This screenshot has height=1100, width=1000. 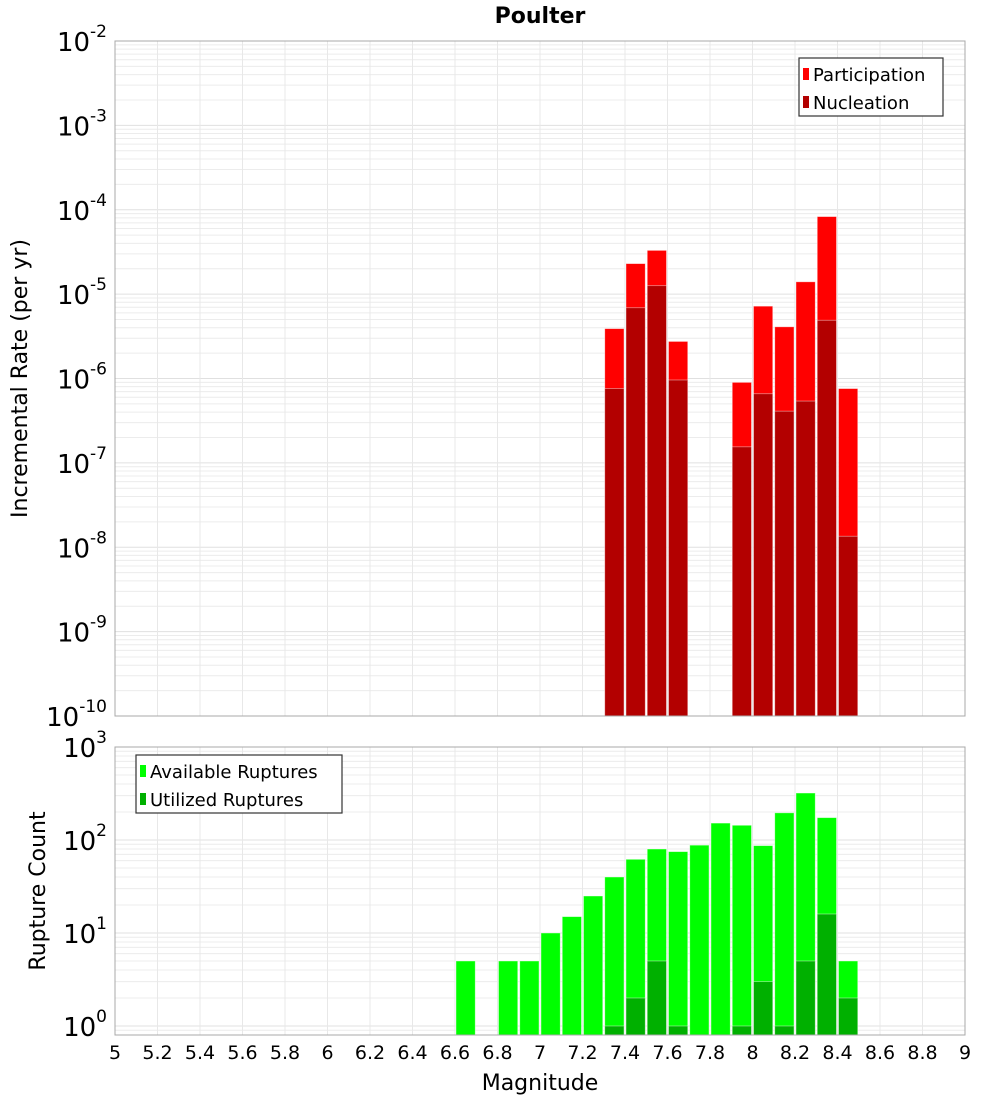 I want to click on x-tick-label: 8.6, so click(x=880, y=1053).